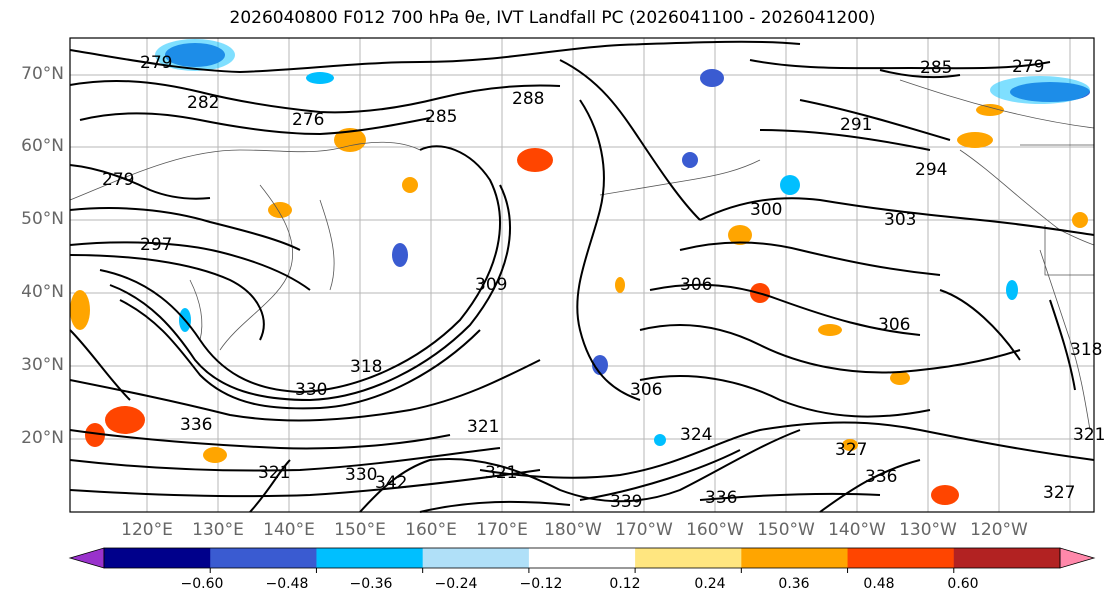  I want to click on colorbar-tick-label: −0.48, so click(287, 584).